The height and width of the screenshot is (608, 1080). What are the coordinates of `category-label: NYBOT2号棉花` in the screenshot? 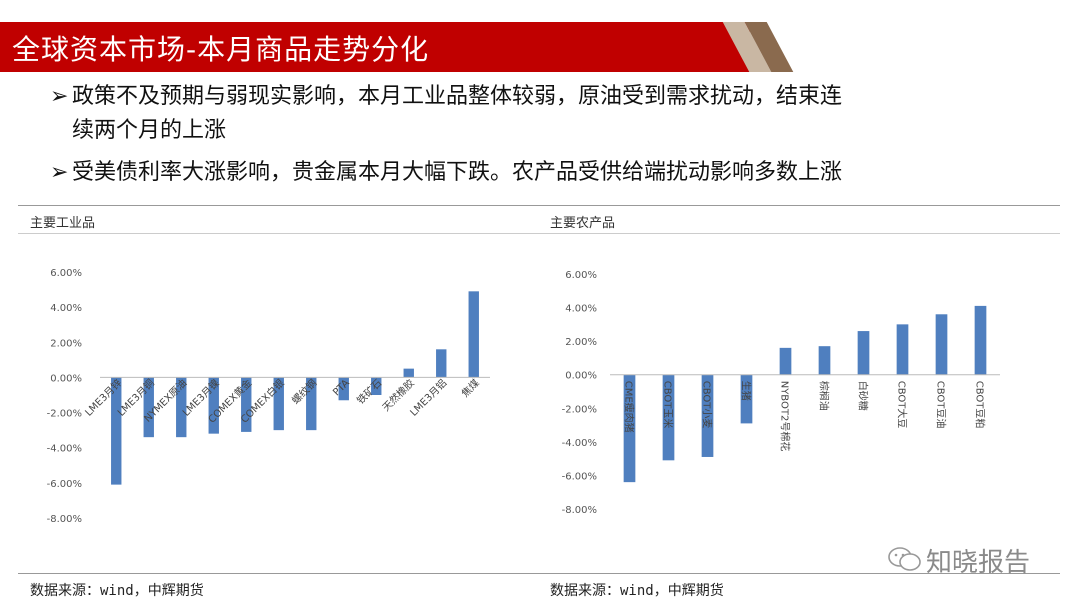 It's located at (785, 416).